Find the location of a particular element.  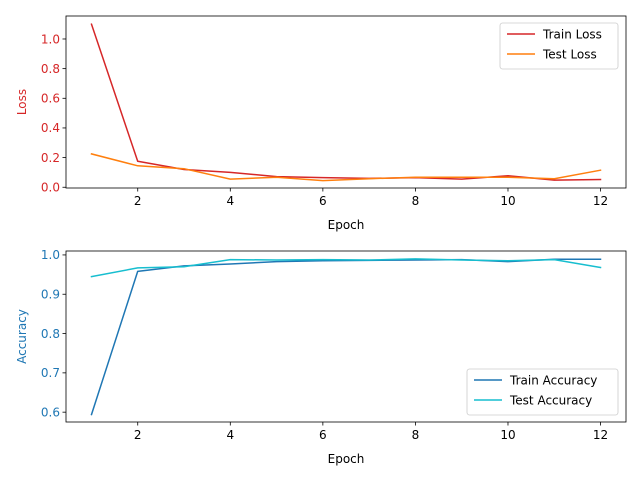

legend: Train Loss Test Loss is located at coordinates (559, 46).